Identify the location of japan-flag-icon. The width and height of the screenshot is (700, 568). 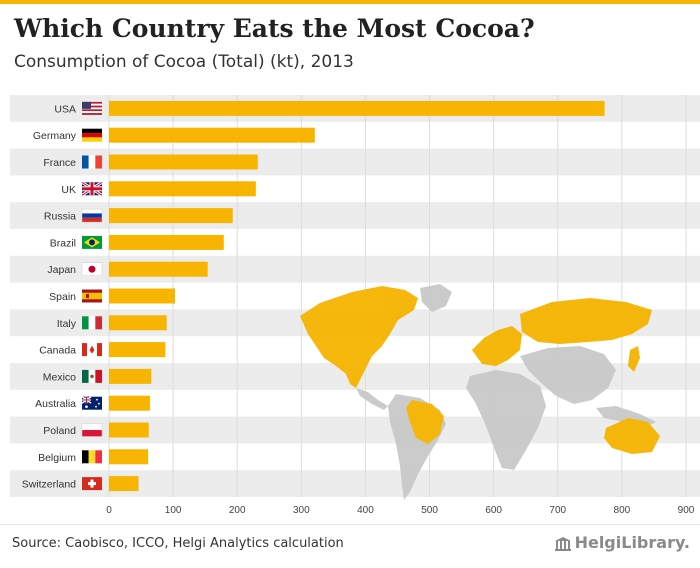
(92, 269).